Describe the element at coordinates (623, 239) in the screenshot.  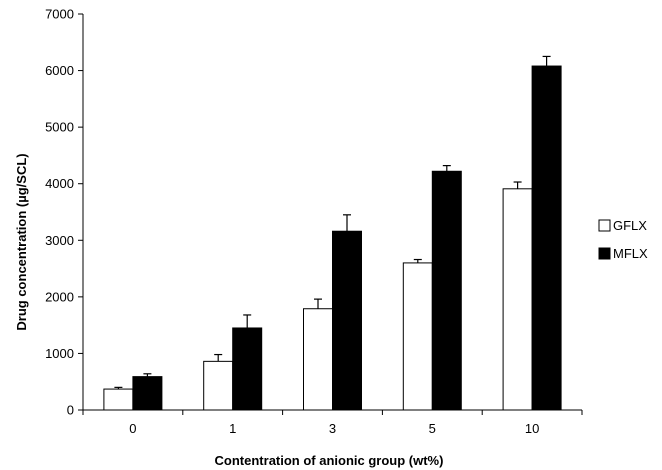
I see `legend: GFLX MFLX` at that location.